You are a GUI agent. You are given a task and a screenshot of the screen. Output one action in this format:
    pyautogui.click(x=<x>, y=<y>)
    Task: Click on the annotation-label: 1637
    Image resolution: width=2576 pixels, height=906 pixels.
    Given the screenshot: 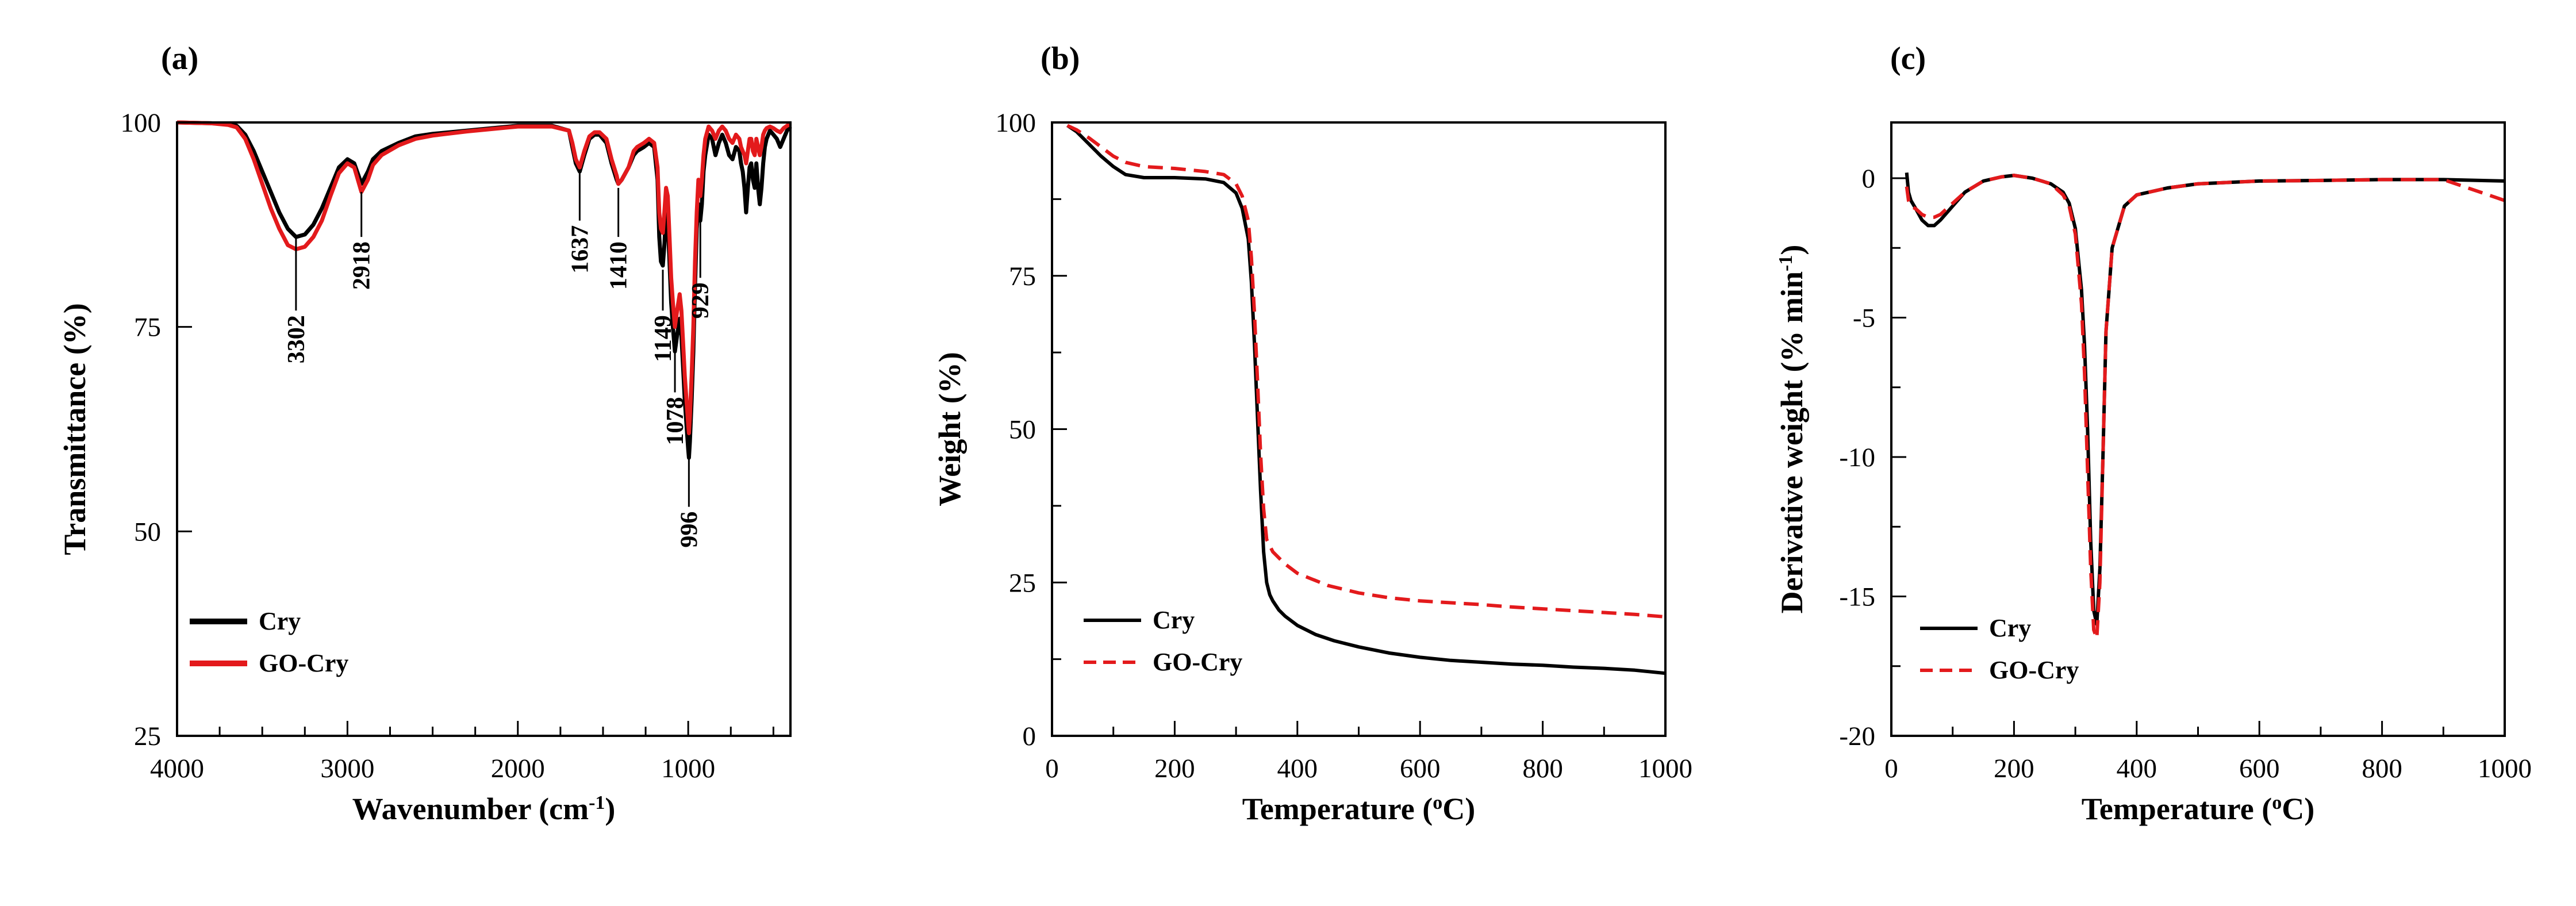 What is the action you would take?
    pyautogui.click(x=580, y=249)
    